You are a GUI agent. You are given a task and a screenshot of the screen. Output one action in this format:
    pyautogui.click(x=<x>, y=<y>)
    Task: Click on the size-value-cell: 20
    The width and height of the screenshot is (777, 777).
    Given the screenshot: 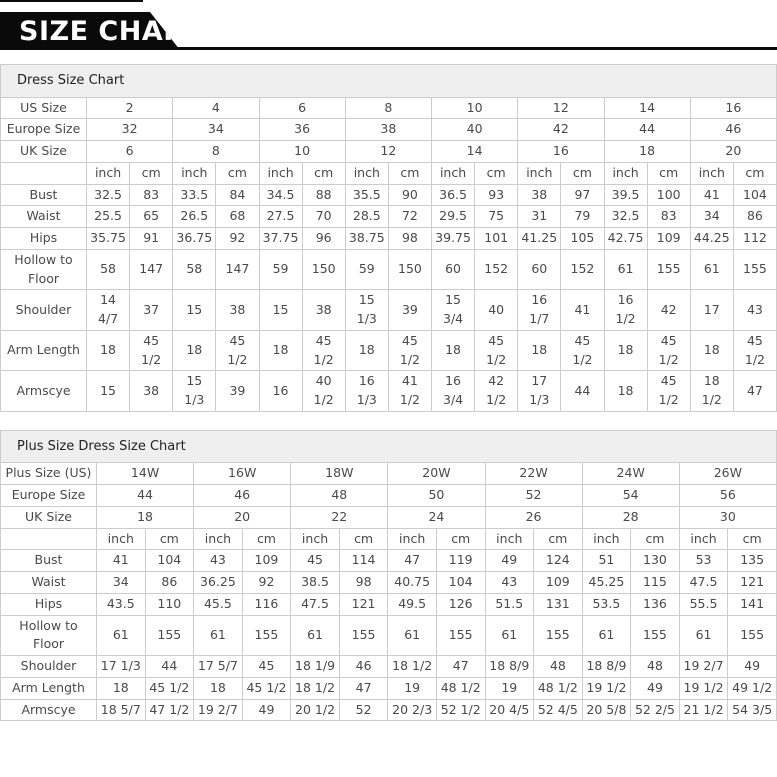 What is the action you would take?
    pyautogui.click(x=242, y=517)
    